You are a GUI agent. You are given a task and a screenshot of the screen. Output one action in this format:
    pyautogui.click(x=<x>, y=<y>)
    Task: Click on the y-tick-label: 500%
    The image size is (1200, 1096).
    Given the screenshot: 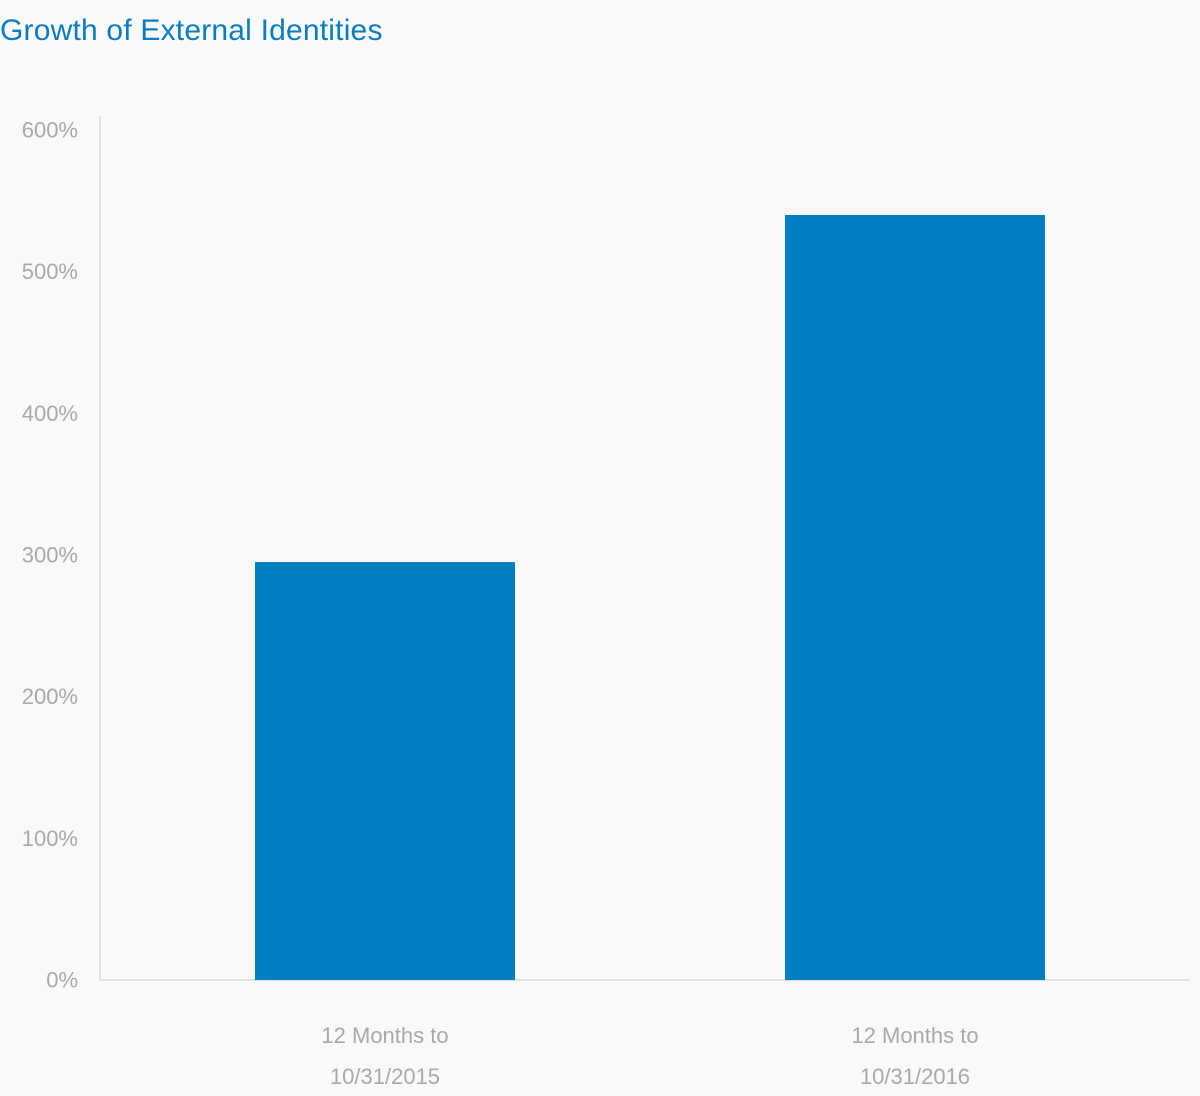 What is the action you would take?
    pyautogui.click(x=50, y=271)
    